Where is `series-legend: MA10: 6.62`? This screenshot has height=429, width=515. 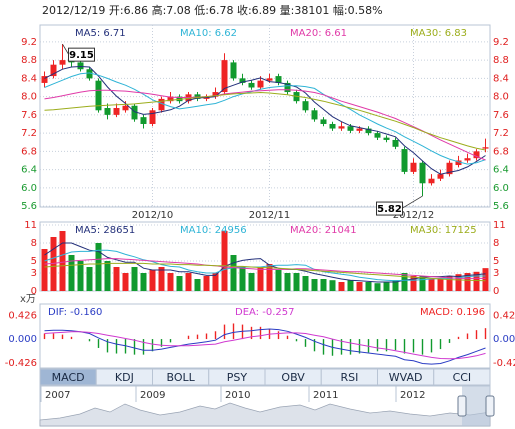 series-legend: MA10: 6.62 is located at coordinates (208, 33).